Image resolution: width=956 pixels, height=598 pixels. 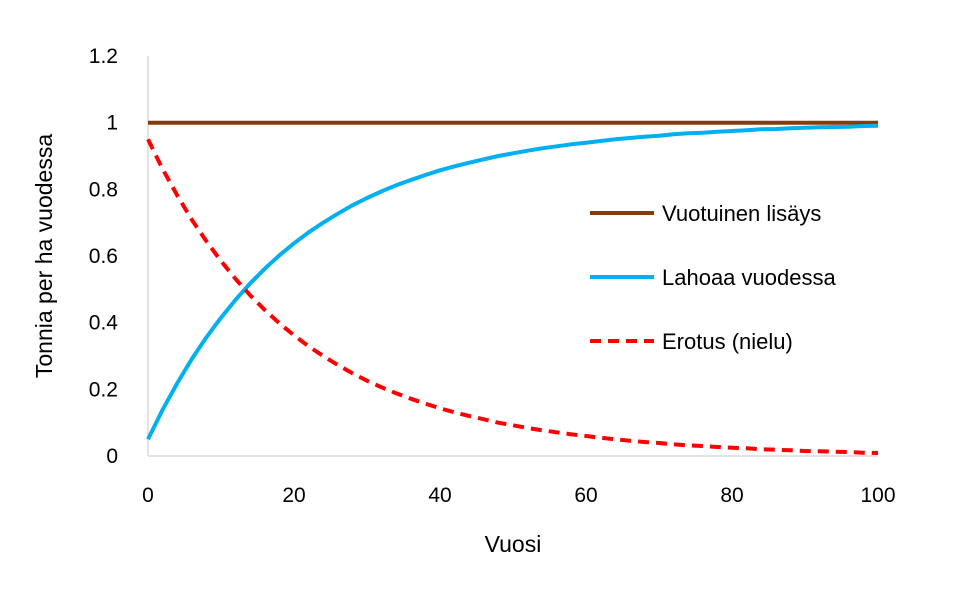 I want to click on y-axis-title: Tonnia per ha vuodessa, so click(x=44, y=256).